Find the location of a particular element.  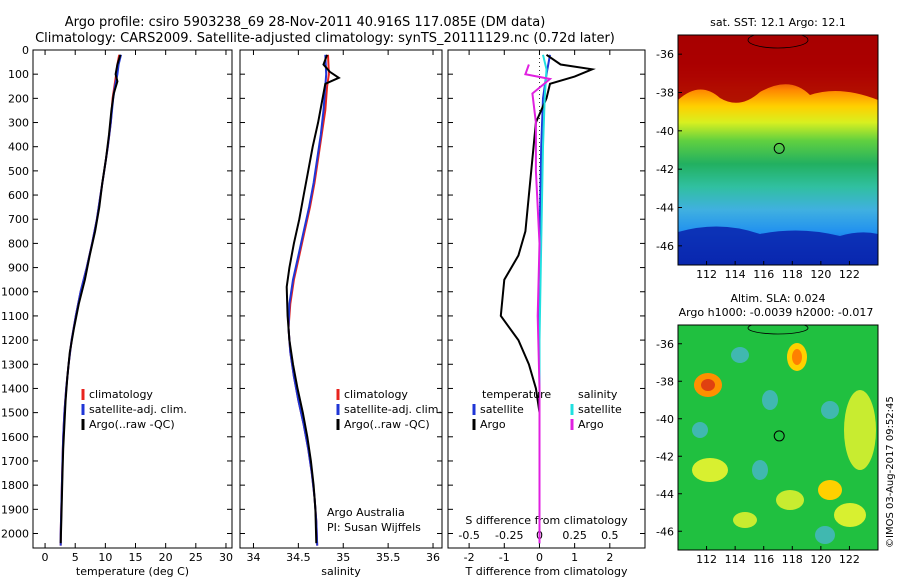

sst-argo-marker is located at coordinates (779, 148).